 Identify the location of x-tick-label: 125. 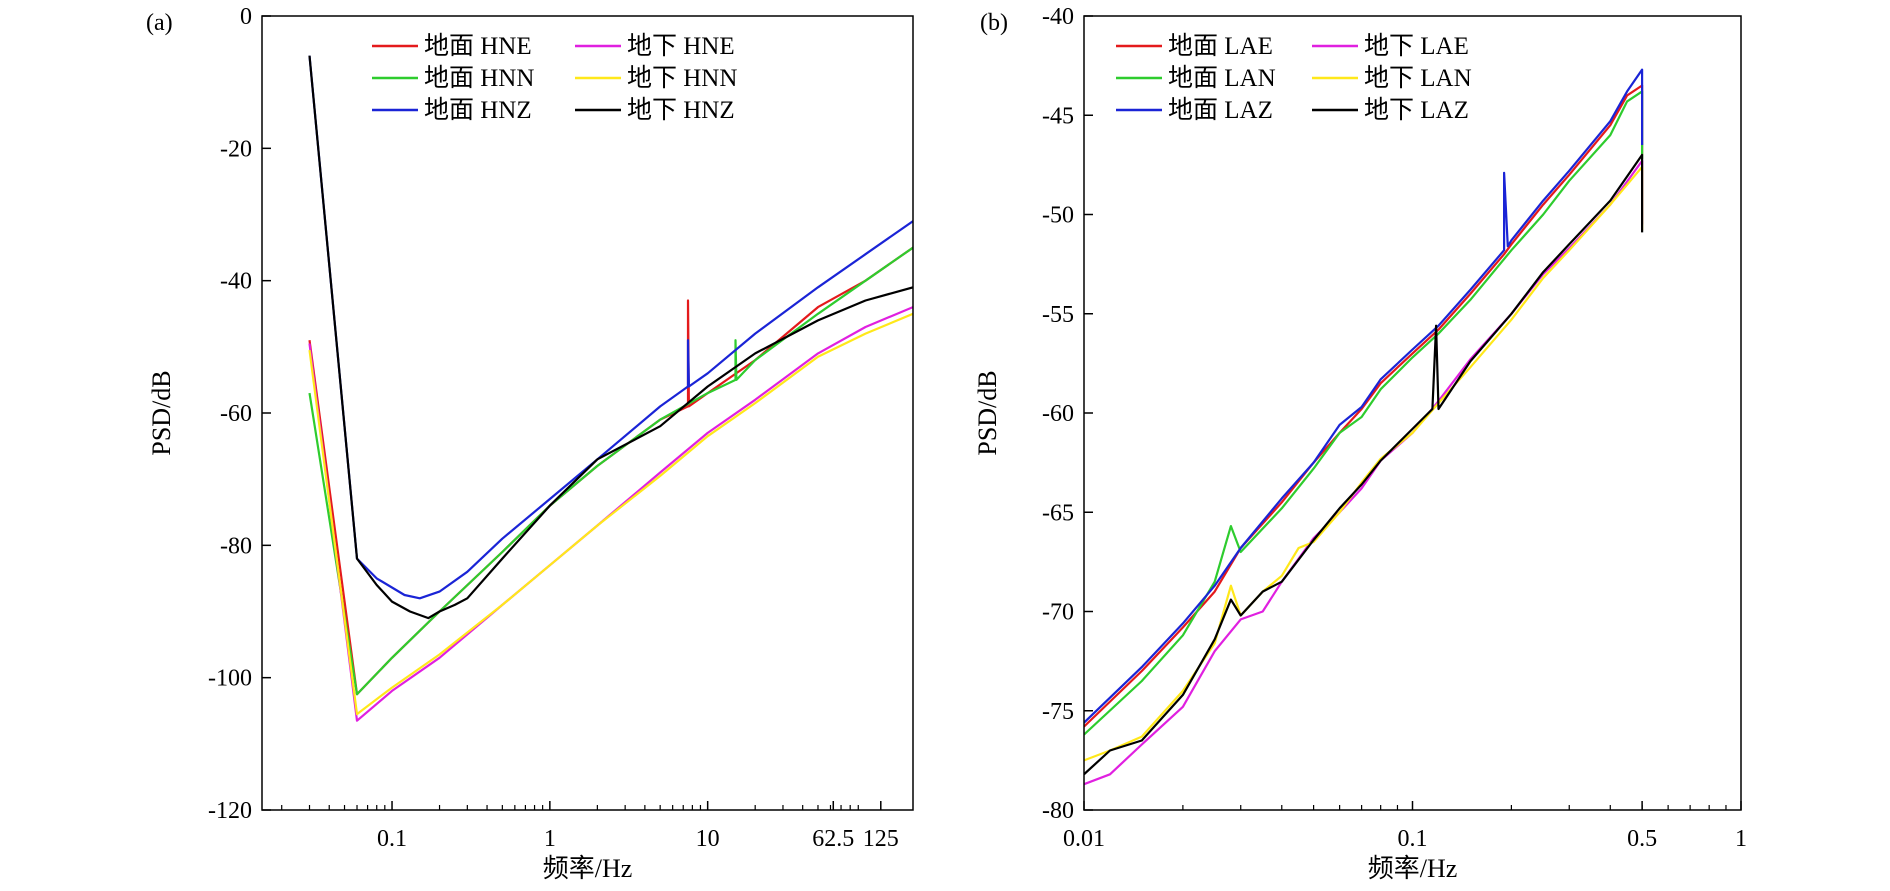
(881, 839).